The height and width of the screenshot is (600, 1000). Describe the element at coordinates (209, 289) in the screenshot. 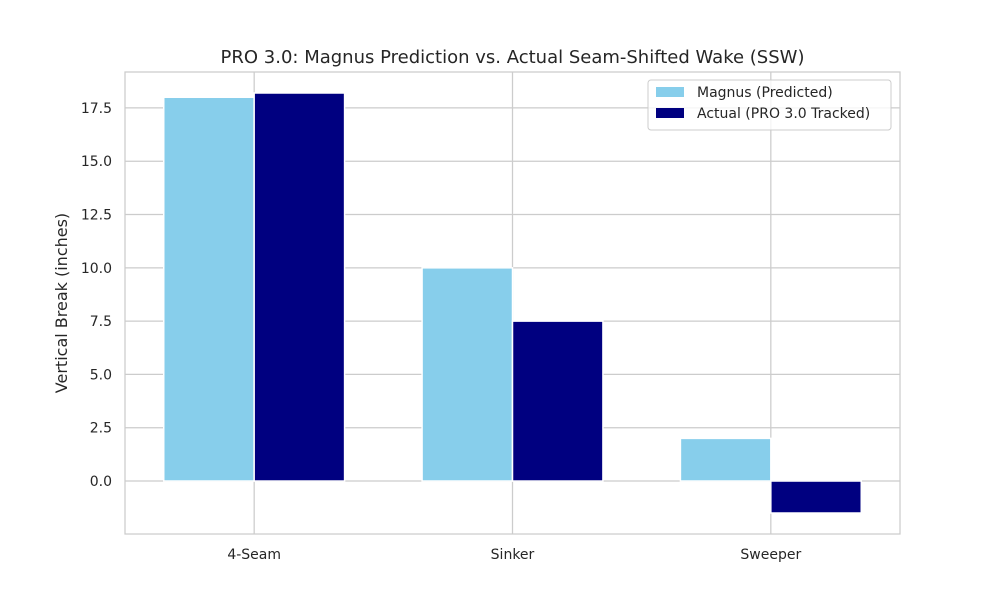

I see `bar-predicted-4-seam` at that location.